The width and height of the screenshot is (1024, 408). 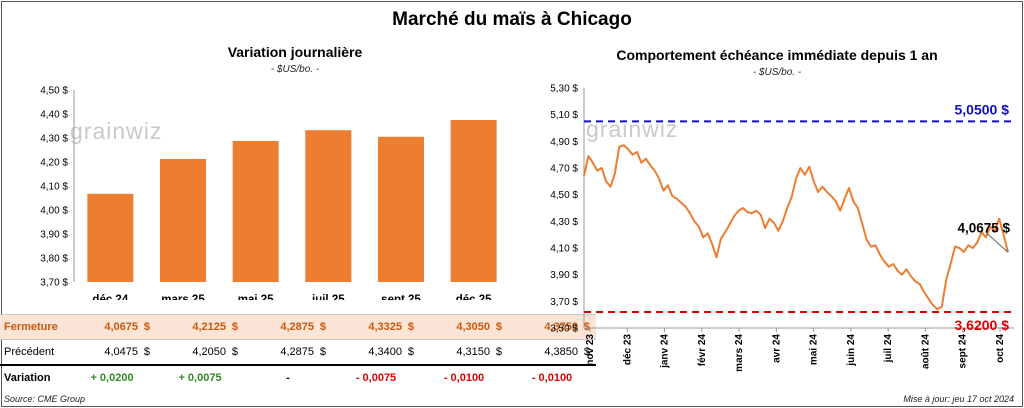 What do you see at coordinates (116, 131) in the screenshot?
I see `bar-watermark: grainwiz` at bounding box center [116, 131].